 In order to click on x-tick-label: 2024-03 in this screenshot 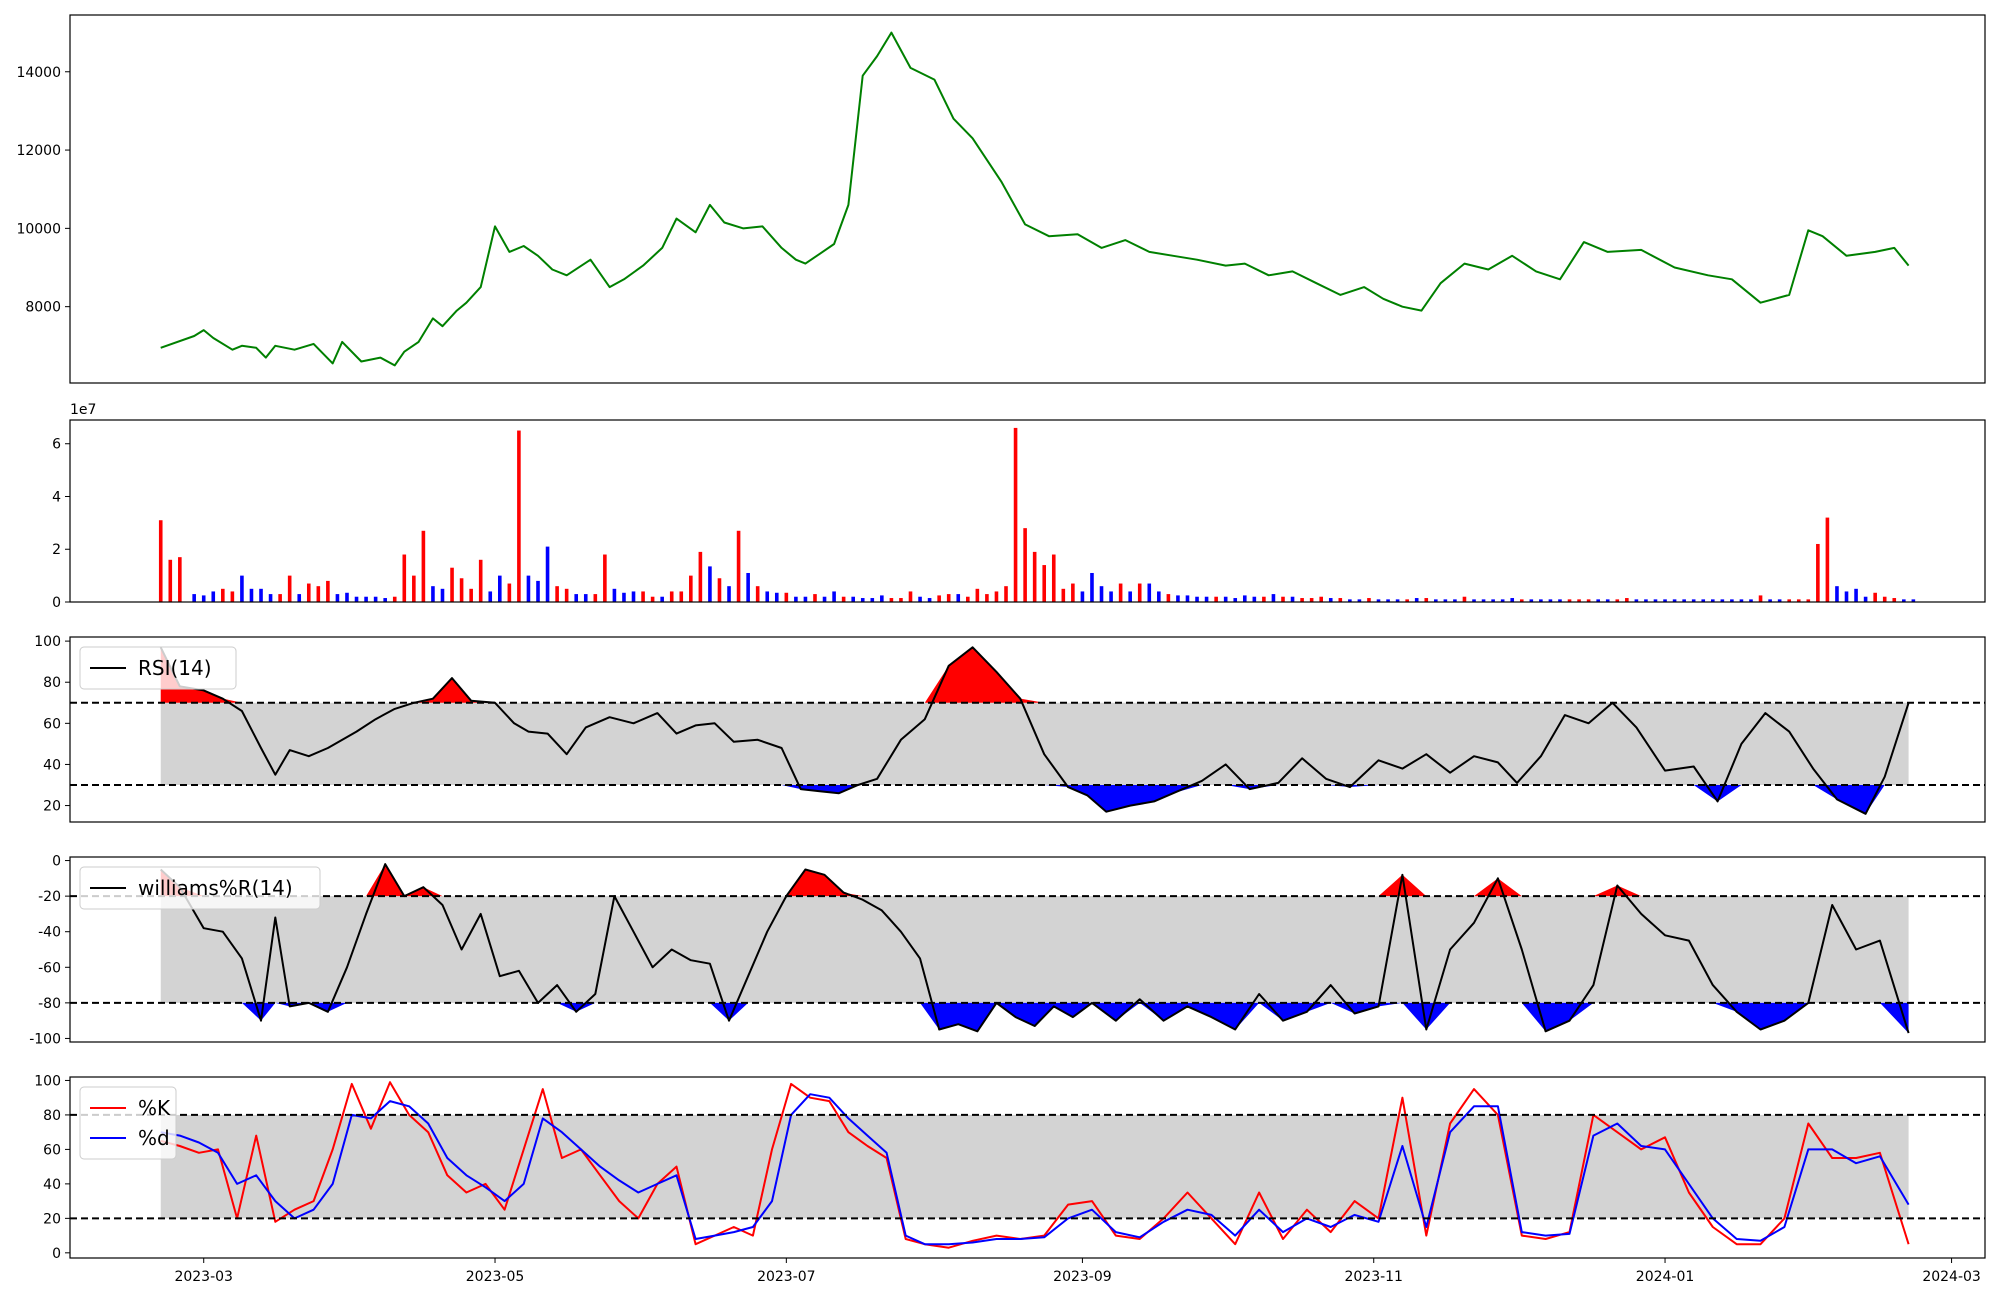, I will do `click(1951, 1277)`.